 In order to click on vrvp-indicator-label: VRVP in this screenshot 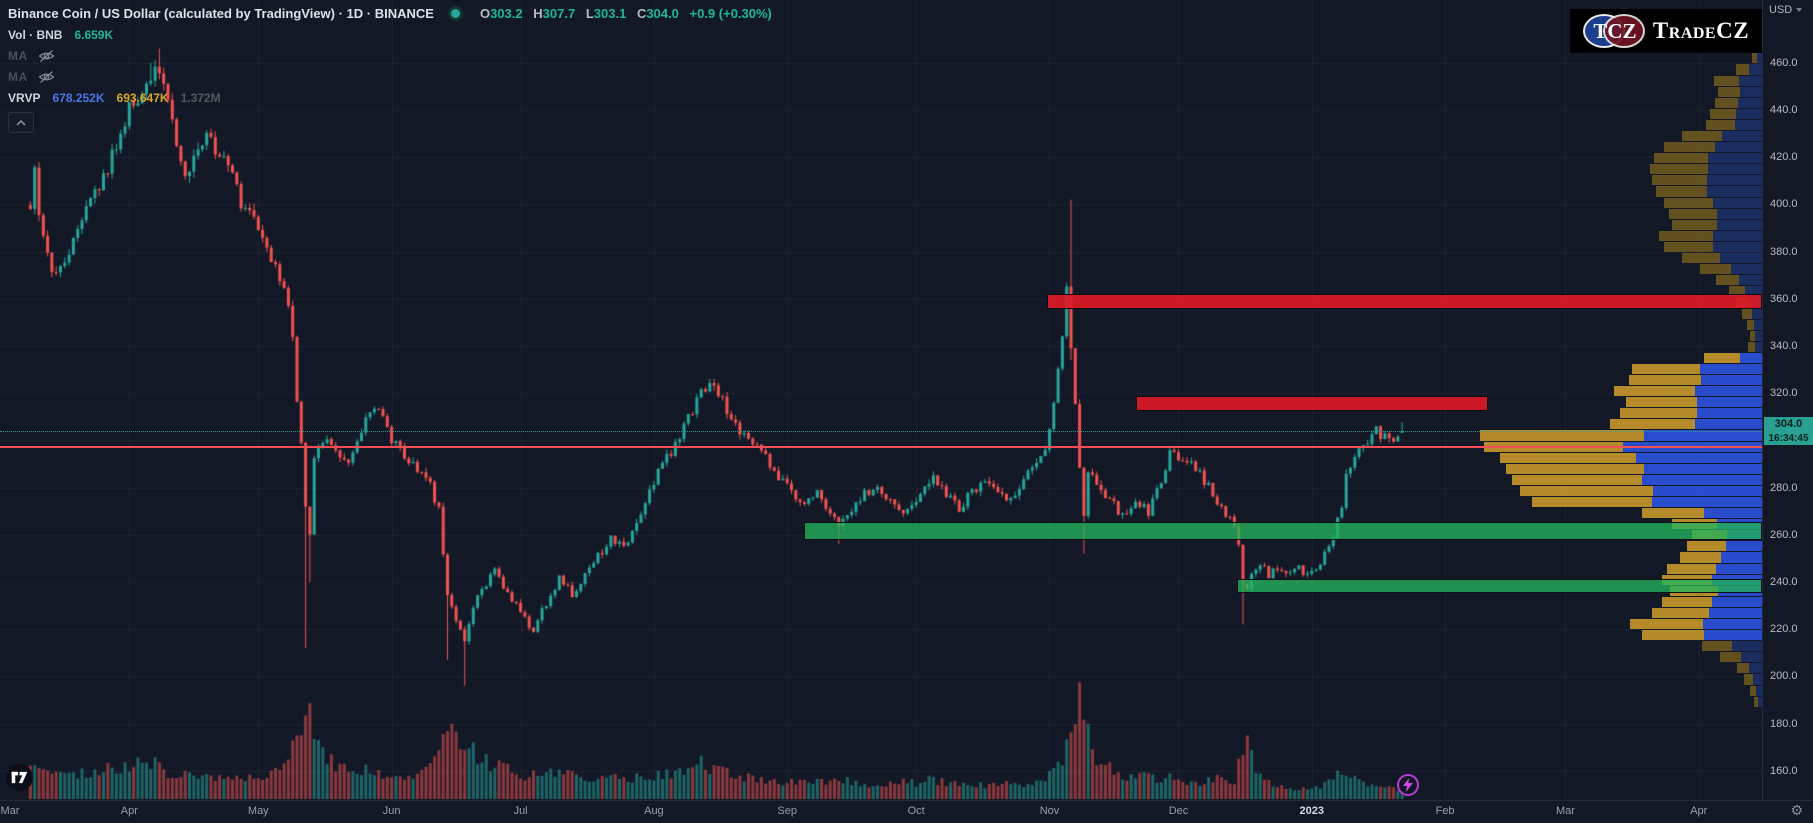, I will do `click(24, 97)`.